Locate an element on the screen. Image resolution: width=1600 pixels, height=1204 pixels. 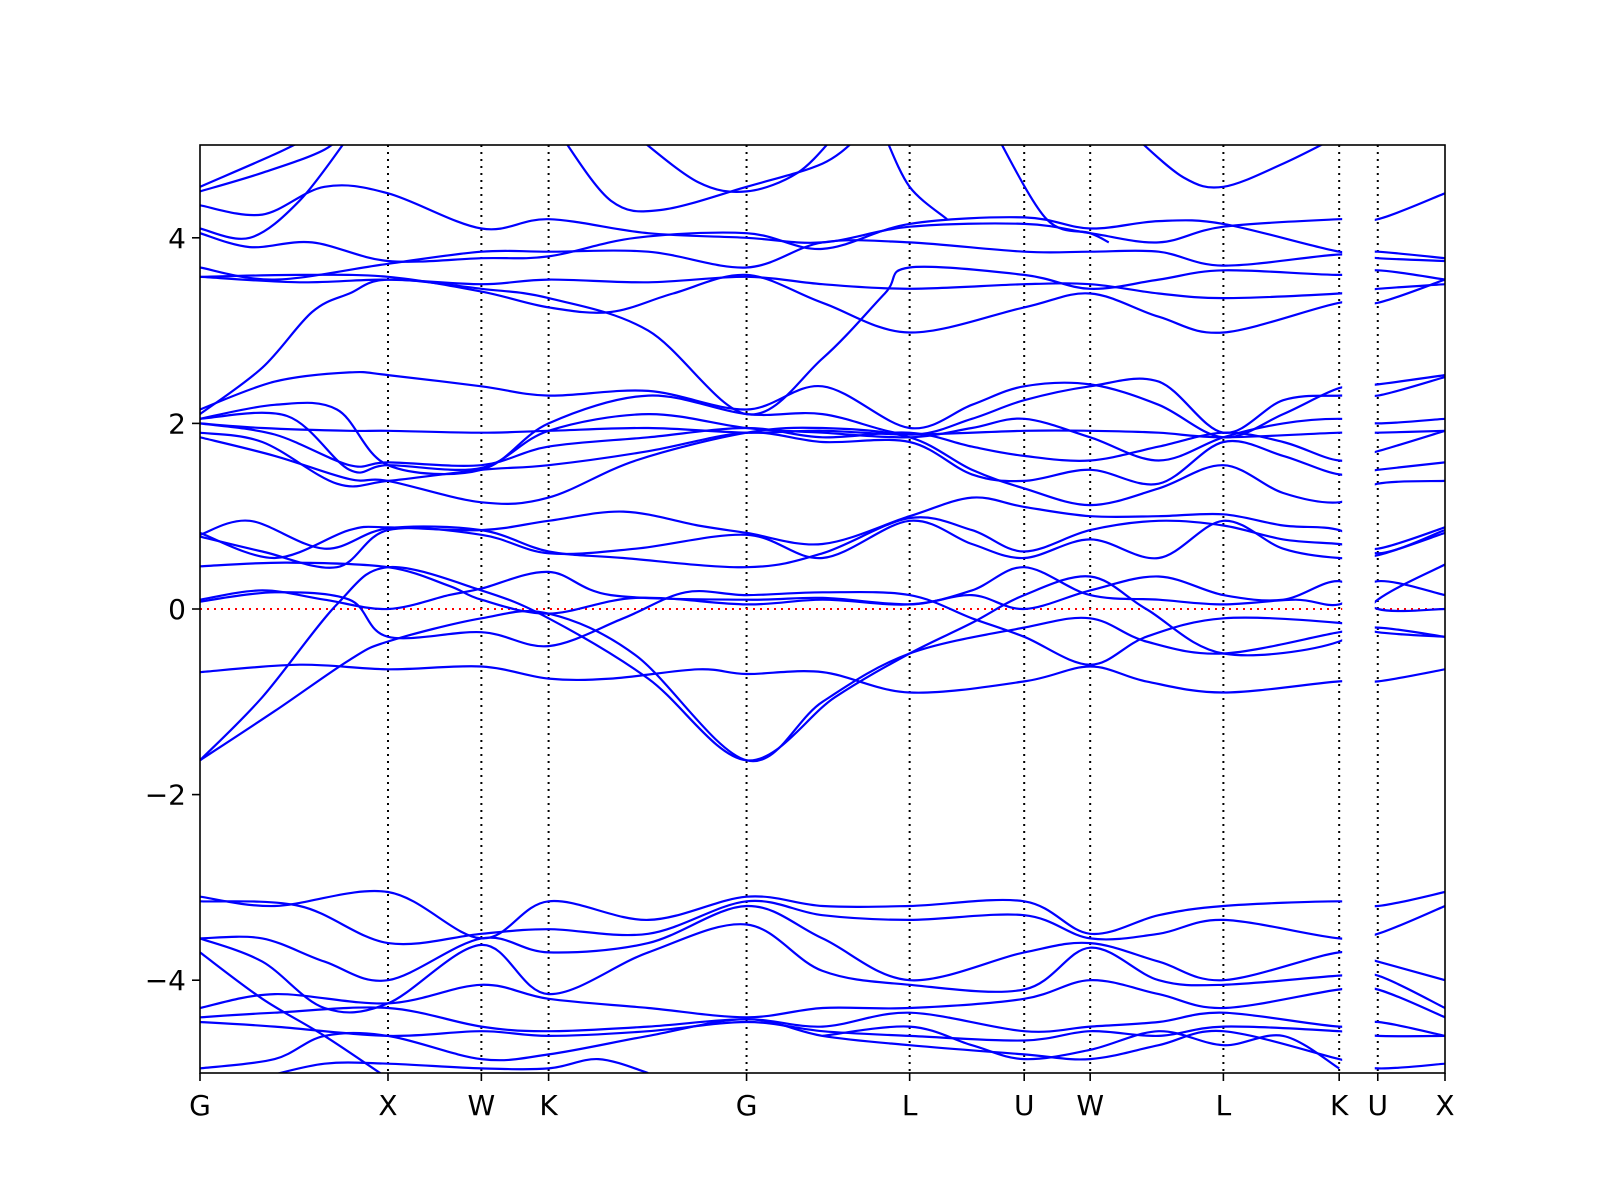
path-gap is located at coordinates (1358, 609).